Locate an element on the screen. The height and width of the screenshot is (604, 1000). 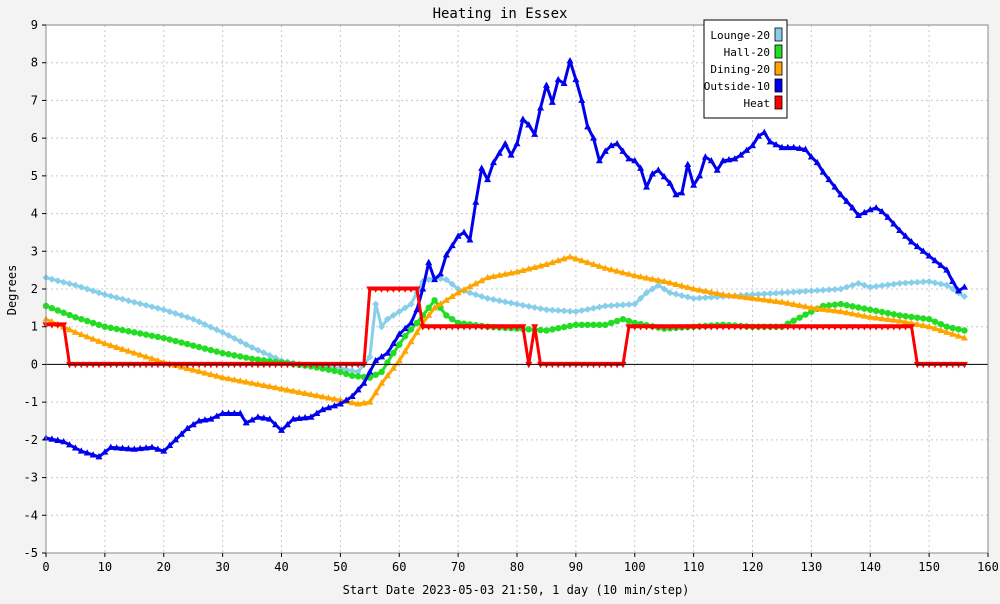
x-tick-label: 120 is located at coordinates (753, 567).